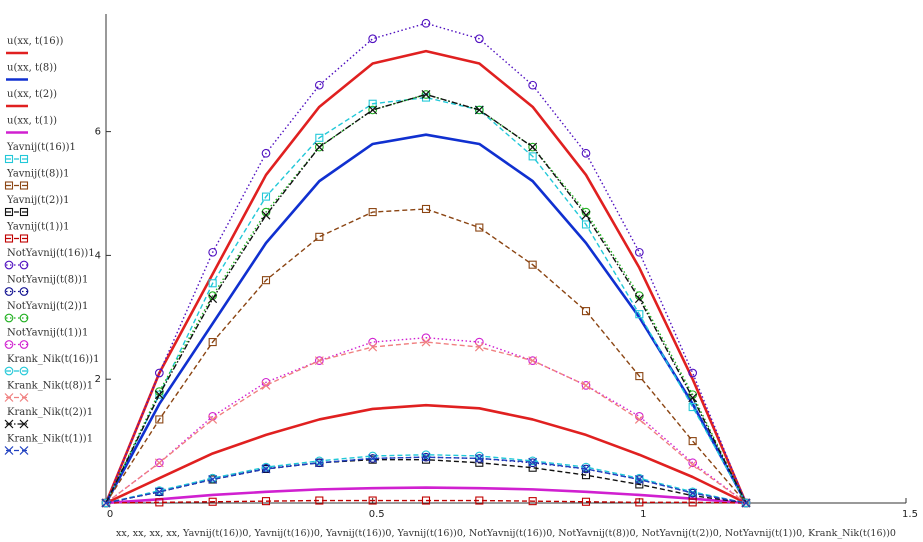  What do you see at coordinates (38, 227) in the screenshot?
I see `legend-label: Yavnij(t(1))1` at bounding box center [38, 227].